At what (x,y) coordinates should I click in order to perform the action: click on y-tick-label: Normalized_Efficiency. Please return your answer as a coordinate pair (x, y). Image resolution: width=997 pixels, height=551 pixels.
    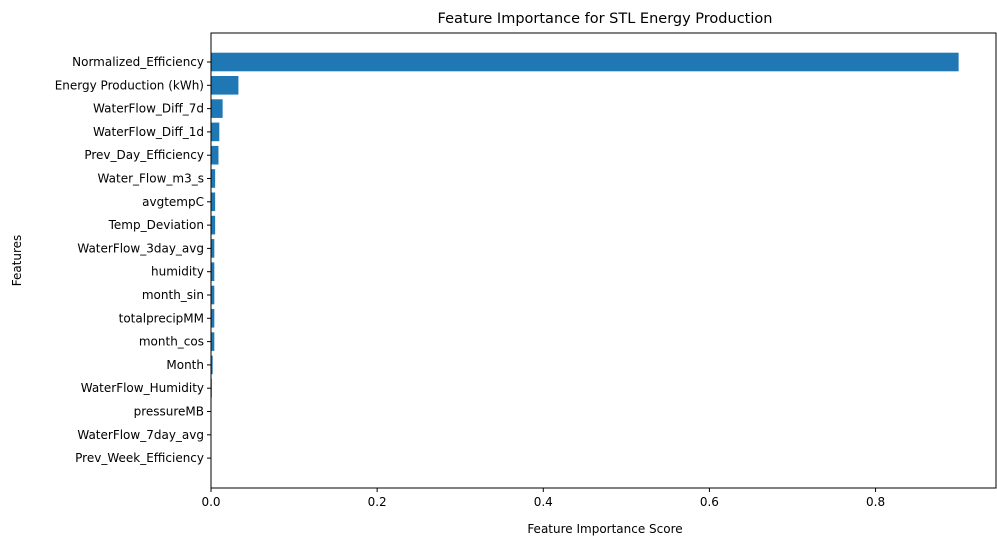
    Looking at the image, I should click on (138, 62).